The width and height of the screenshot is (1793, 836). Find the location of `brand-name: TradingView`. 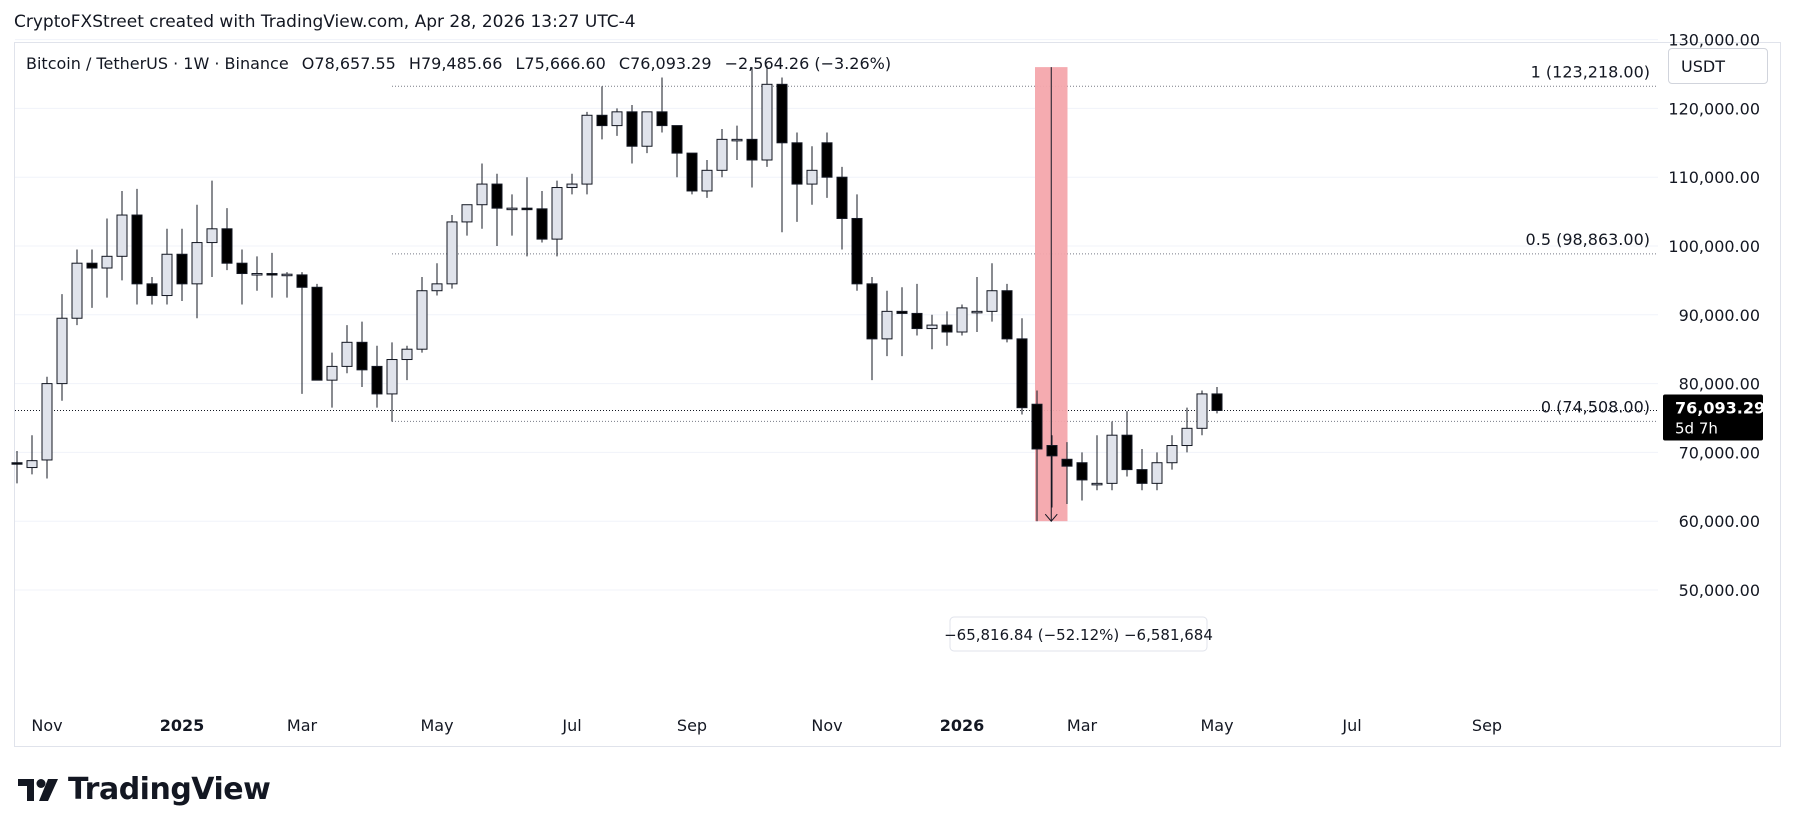

brand-name: TradingView is located at coordinates (169, 789).